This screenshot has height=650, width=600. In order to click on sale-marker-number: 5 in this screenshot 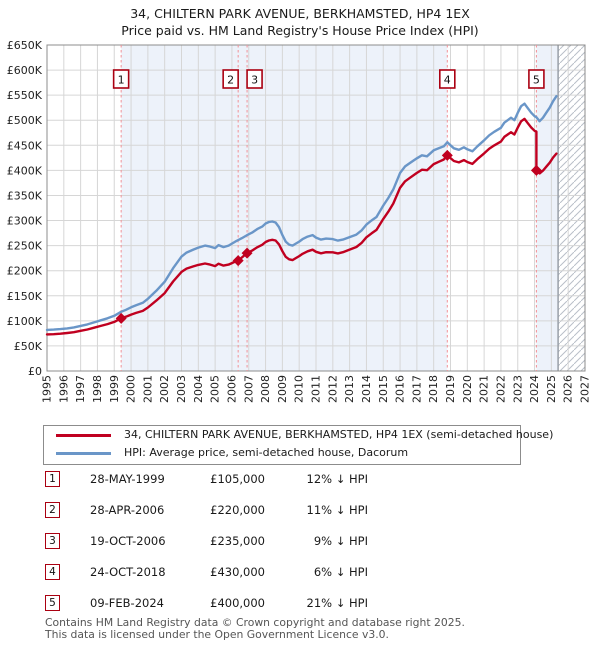, I will do `click(536, 80)`.